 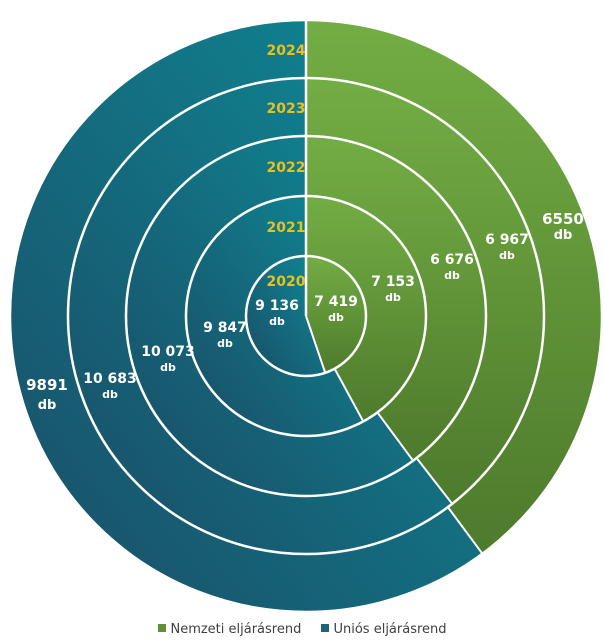 What do you see at coordinates (349, 395) in the screenshot?
I see `divider-2021` at bounding box center [349, 395].